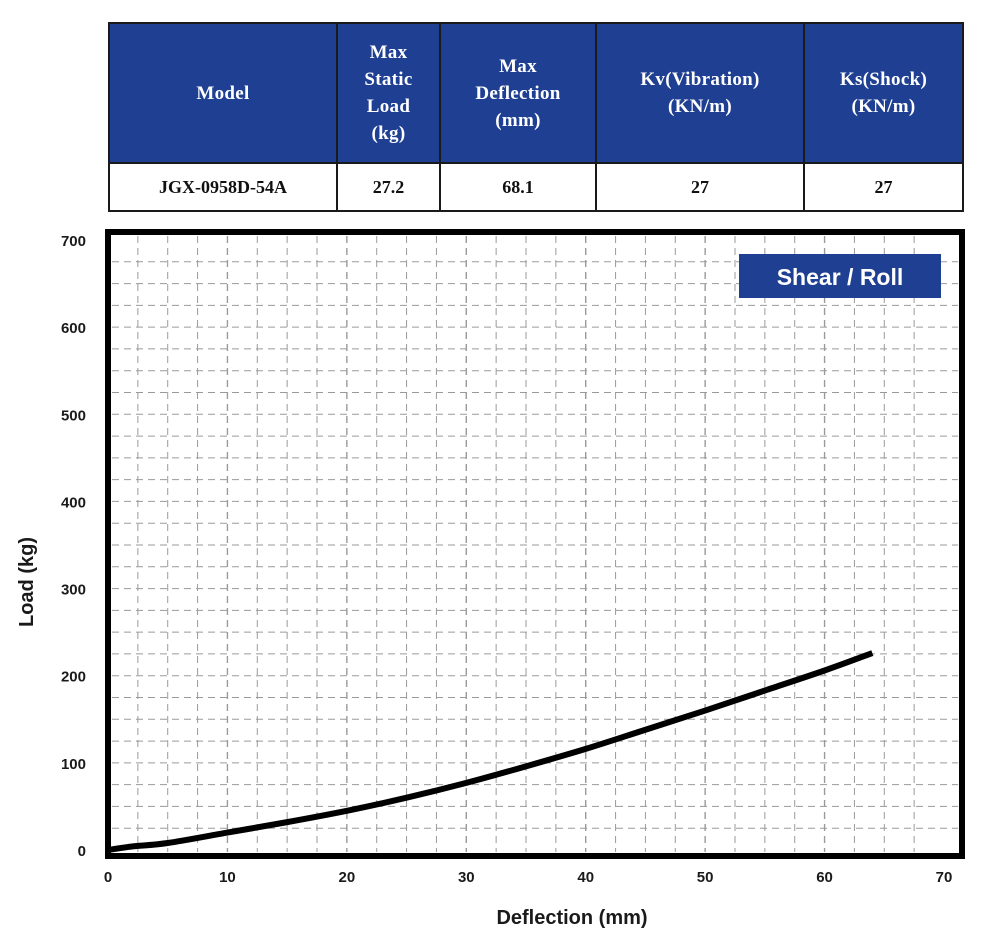 This screenshot has width=1000, height=941. What do you see at coordinates (528, 877) in the screenshot?
I see `x-axis-ticks: 0 10 20 30 40 50 60 70` at bounding box center [528, 877].